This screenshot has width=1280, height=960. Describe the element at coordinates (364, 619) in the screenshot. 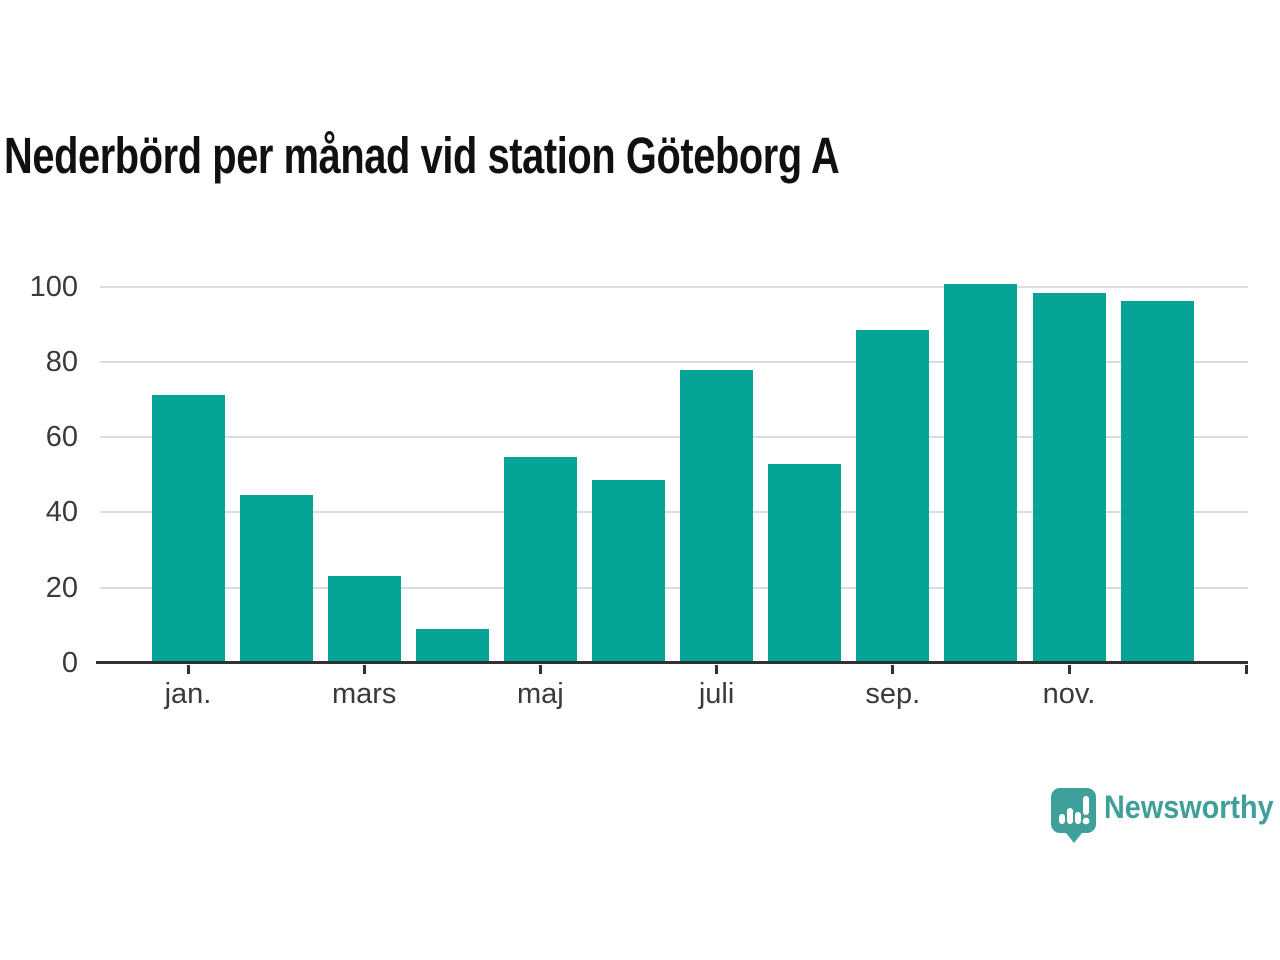

I see `bar-mars` at that location.